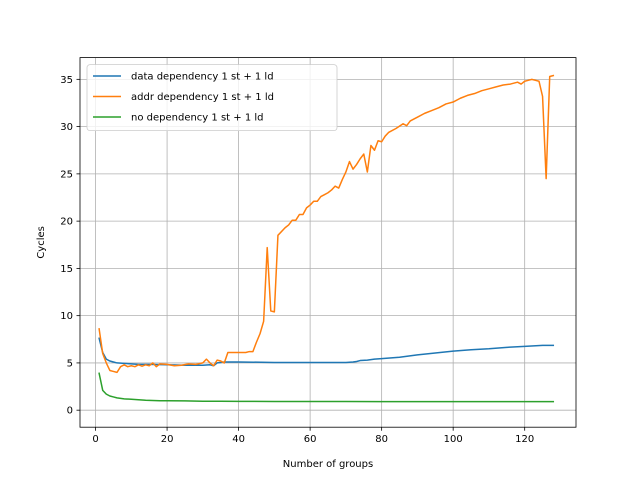 The width and height of the screenshot is (640, 480). What do you see at coordinates (70, 411) in the screenshot?
I see `y-tick-label: 0` at bounding box center [70, 411].